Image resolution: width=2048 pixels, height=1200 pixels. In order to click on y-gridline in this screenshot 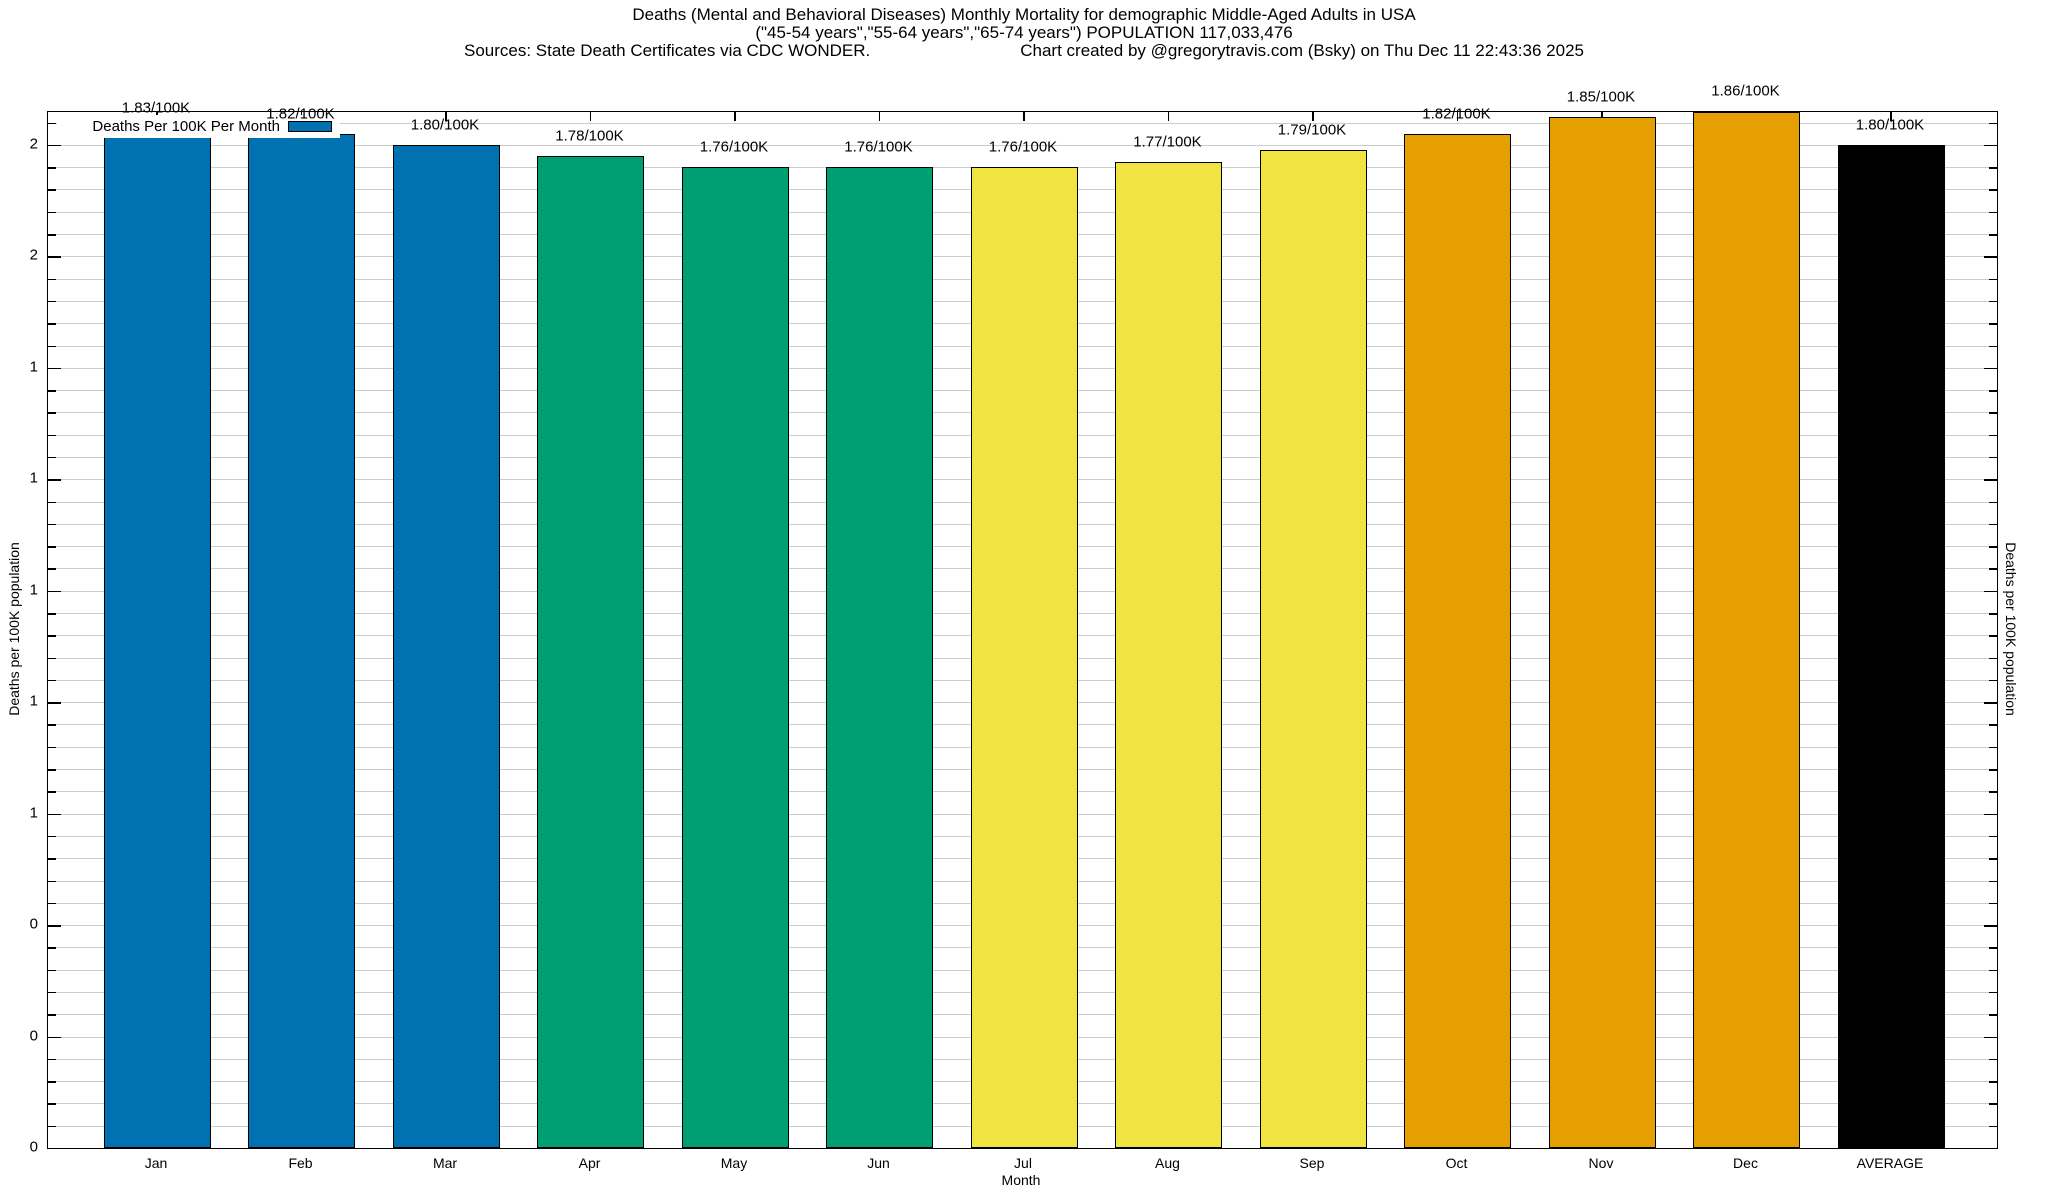, I will do `click(1022, 123)`.